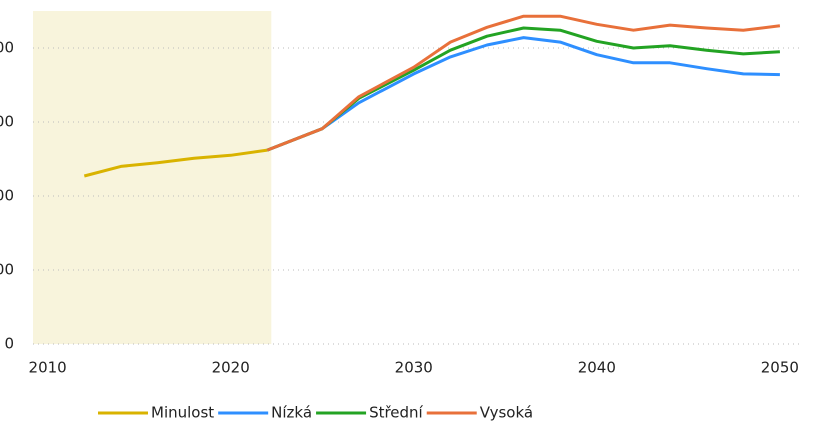 Image resolution: width=813 pixels, height=427 pixels. What do you see at coordinates (48, 368) in the screenshot?
I see `x-tick-label: 2010` at bounding box center [48, 368].